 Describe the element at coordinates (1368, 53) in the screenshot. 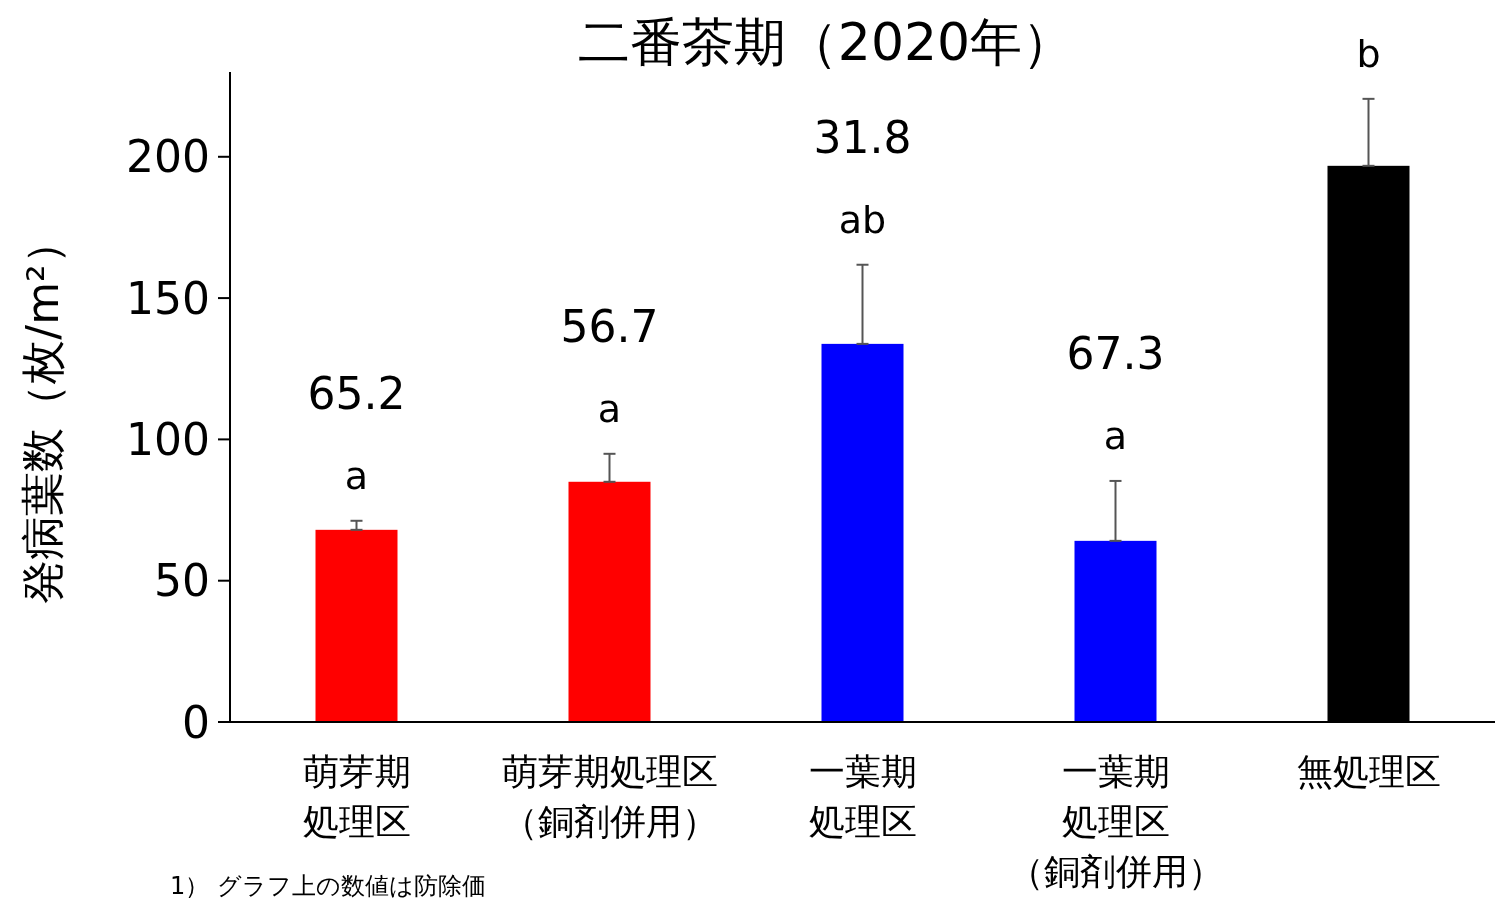

I see `annotation: b` at that location.